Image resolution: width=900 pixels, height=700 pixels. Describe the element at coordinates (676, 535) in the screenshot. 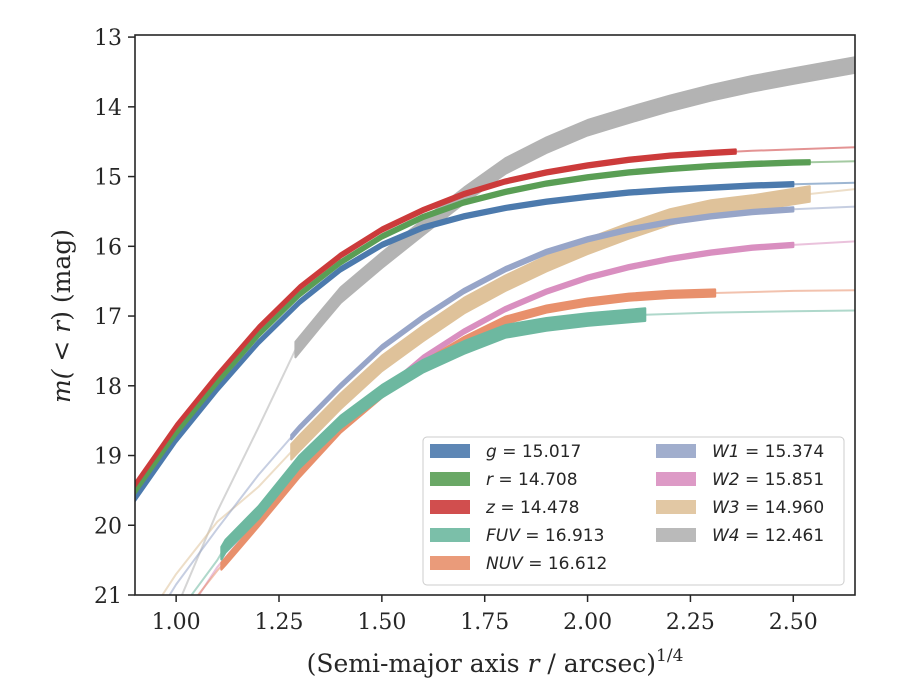

I see `legend-swatch-w4` at that location.